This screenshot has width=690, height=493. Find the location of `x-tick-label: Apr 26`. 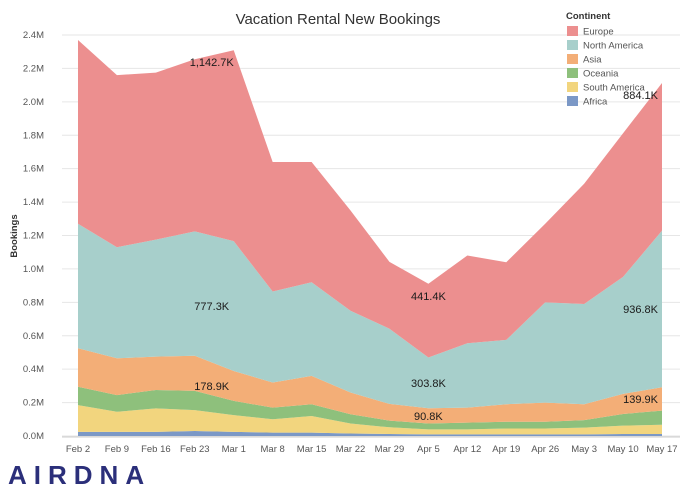

x-tick-label: Apr 26 is located at coordinates (545, 449).